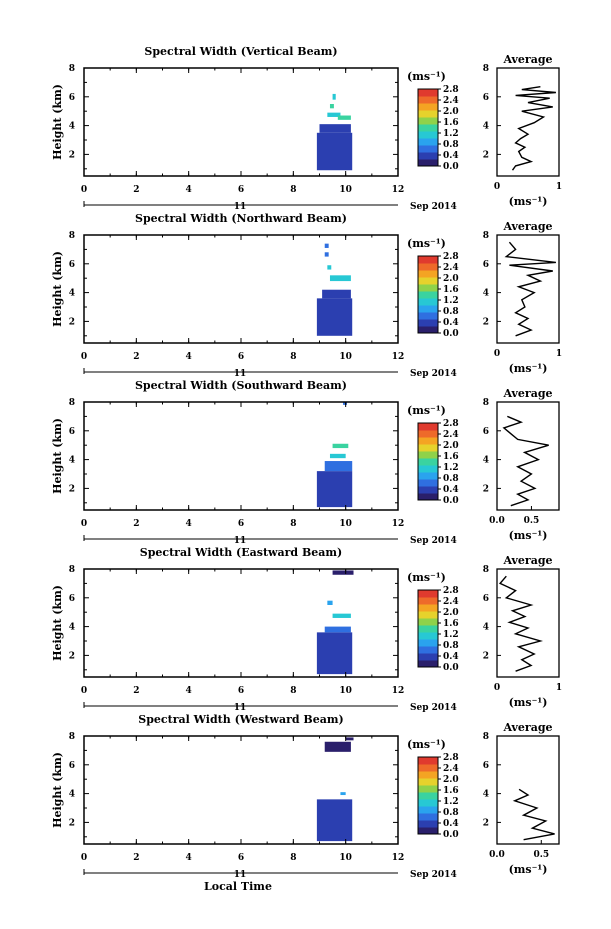 The image size is (611, 929). Describe the element at coordinates (238, 886) in the screenshot. I see `x-axis-label: Local Time` at that location.